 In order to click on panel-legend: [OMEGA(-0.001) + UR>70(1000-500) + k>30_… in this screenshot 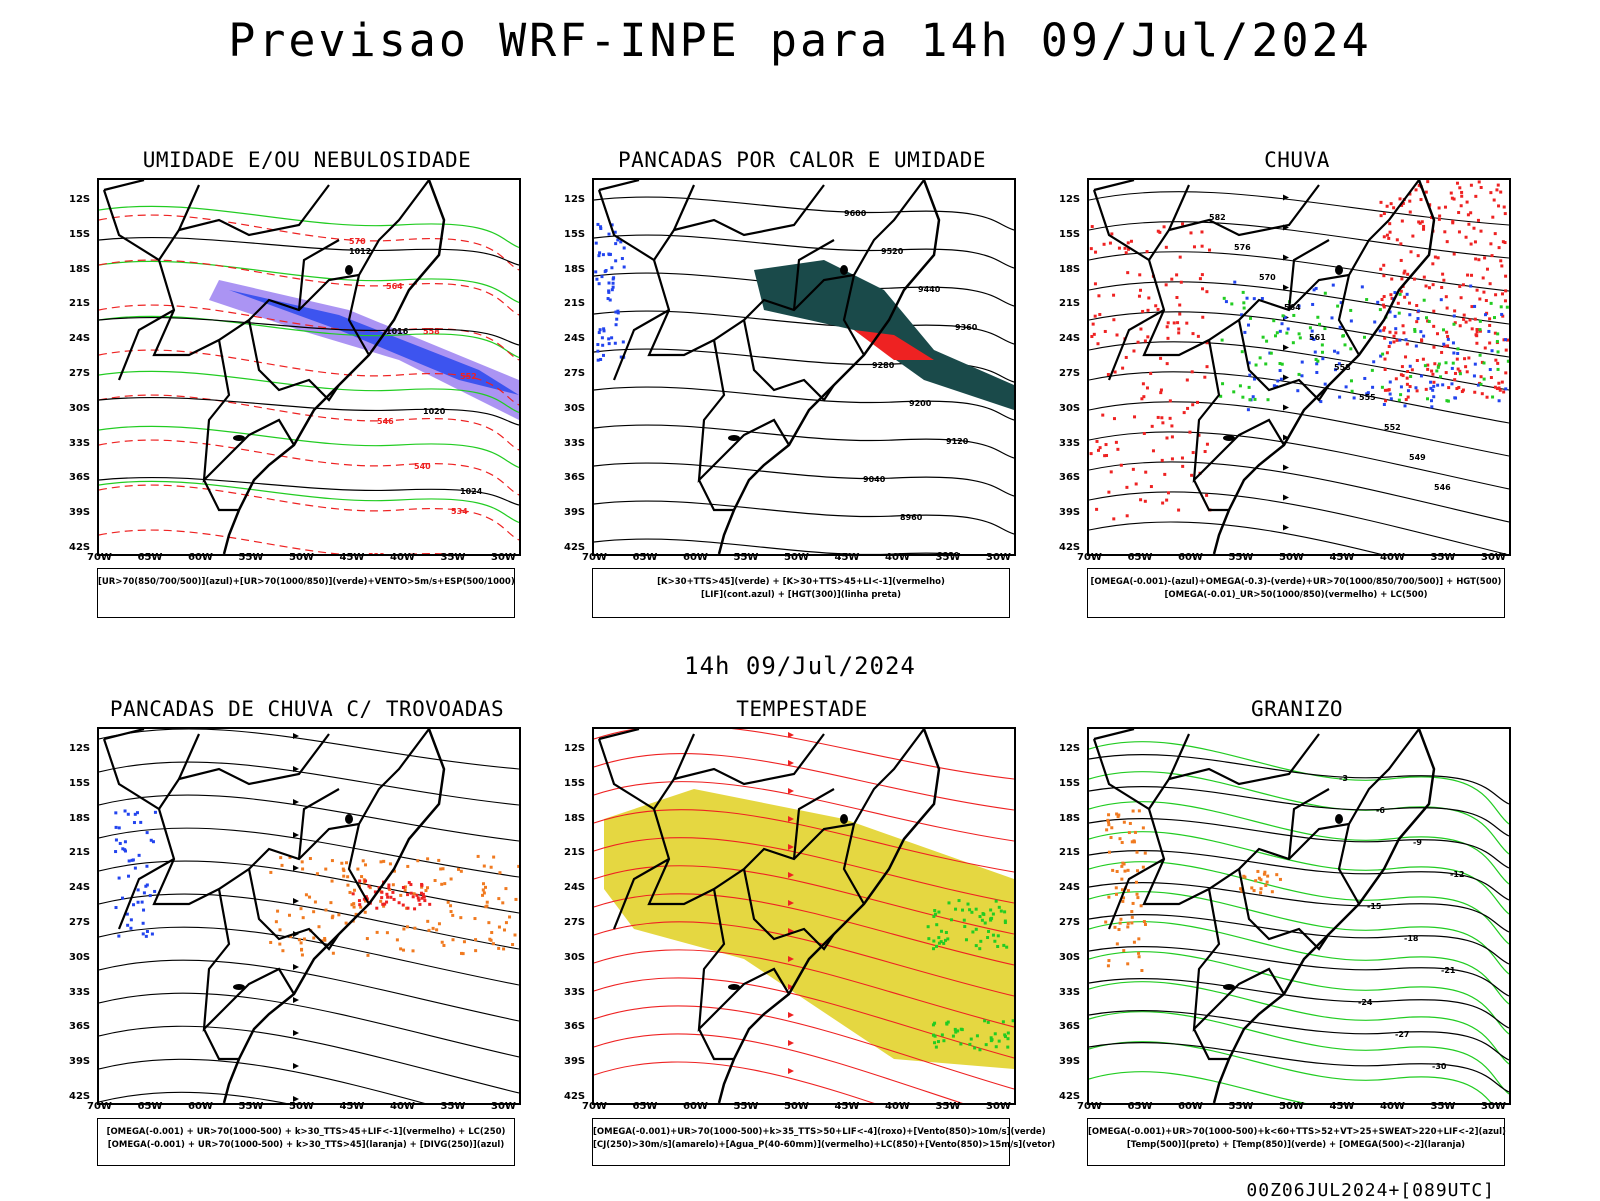, I will do `click(306, 1142)`.